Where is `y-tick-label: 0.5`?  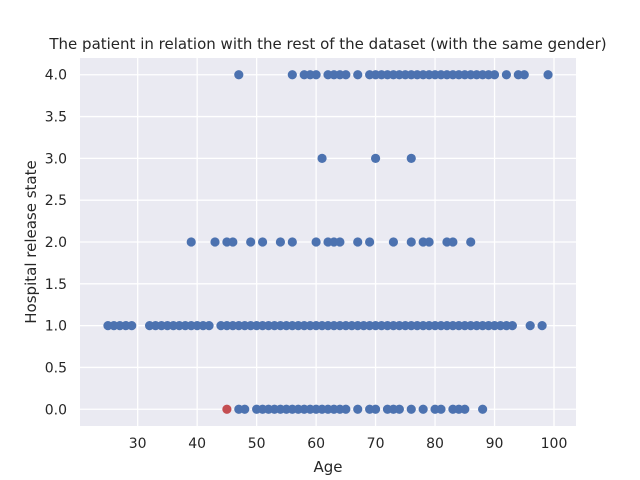
y-tick-label: 0.5 is located at coordinates (56, 368).